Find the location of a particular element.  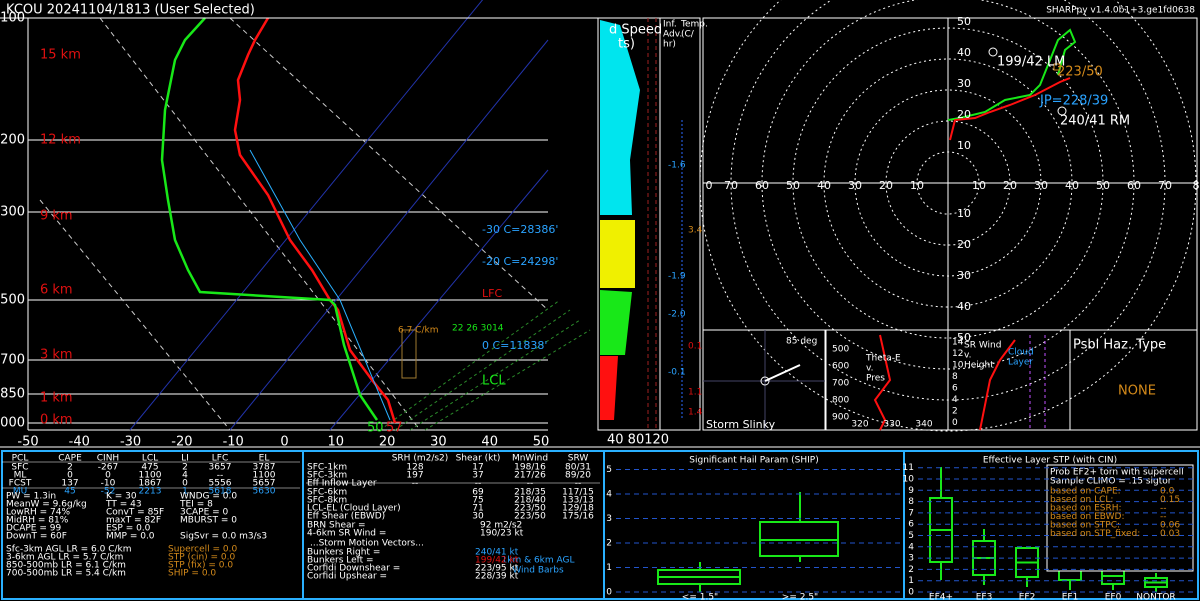

ship-ytick: 1 is located at coordinates (609, 568).